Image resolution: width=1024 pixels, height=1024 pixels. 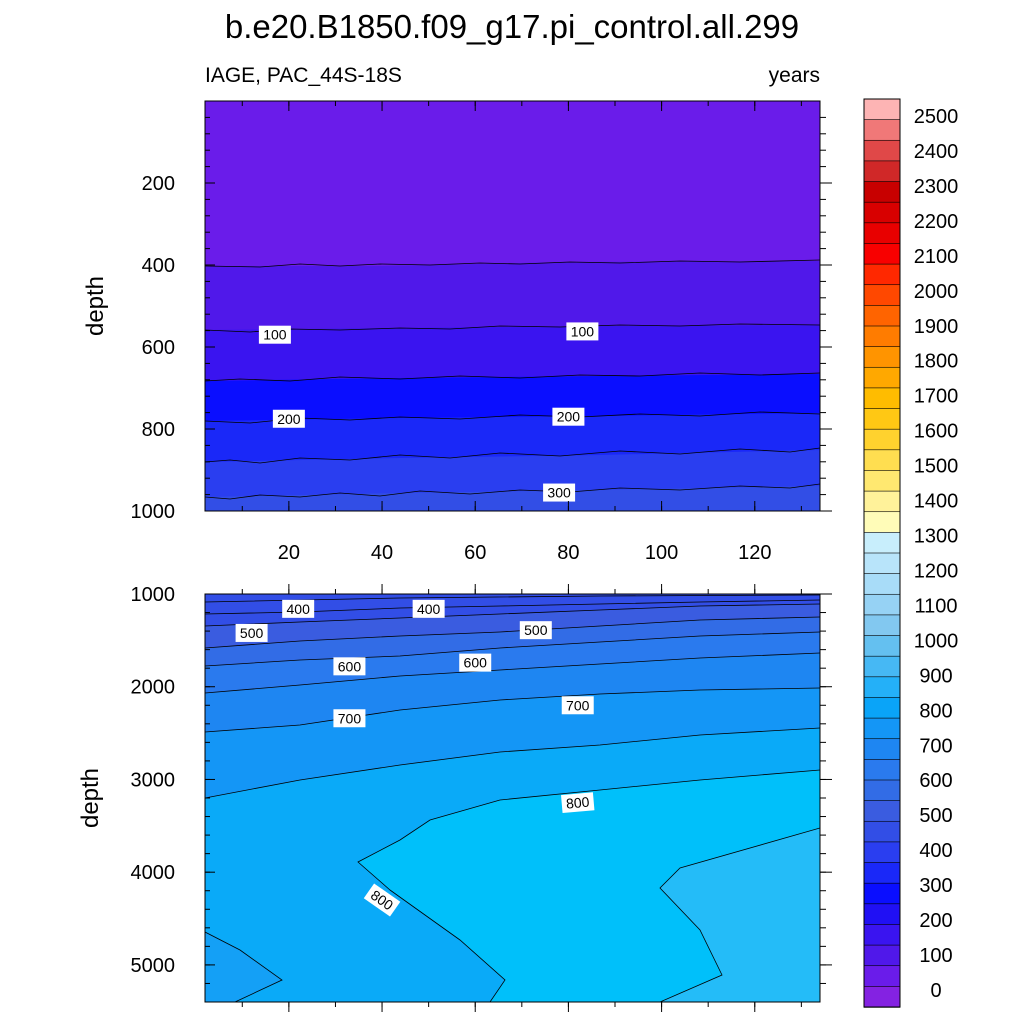 I want to click on contour-label-text: 600, so click(x=476, y=663).